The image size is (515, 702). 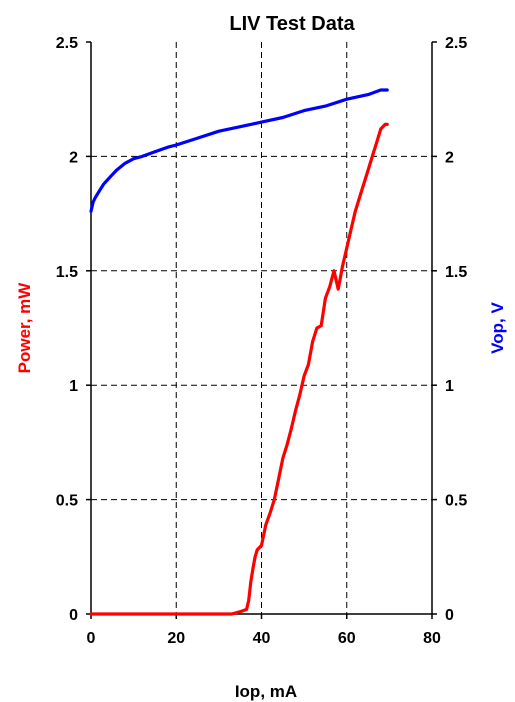 What do you see at coordinates (456, 43) in the screenshot?
I see `y-right-tick-label: 2.5` at bounding box center [456, 43].